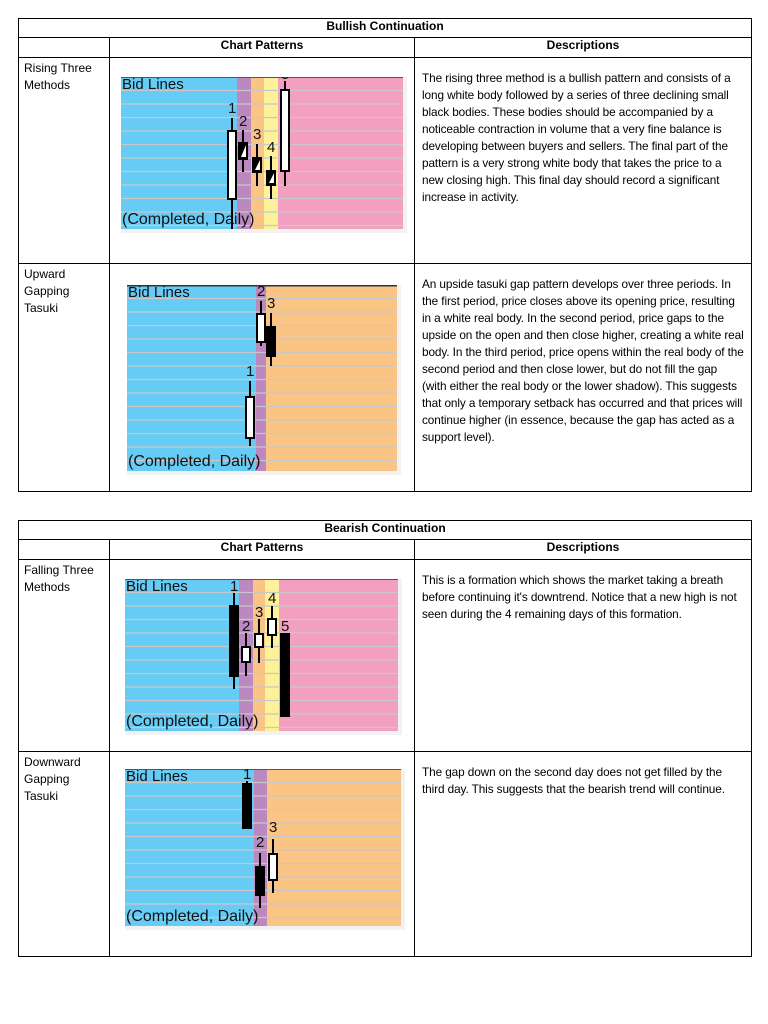  I want to click on pattern-name: Rising Three Methods, so click(64, 160).